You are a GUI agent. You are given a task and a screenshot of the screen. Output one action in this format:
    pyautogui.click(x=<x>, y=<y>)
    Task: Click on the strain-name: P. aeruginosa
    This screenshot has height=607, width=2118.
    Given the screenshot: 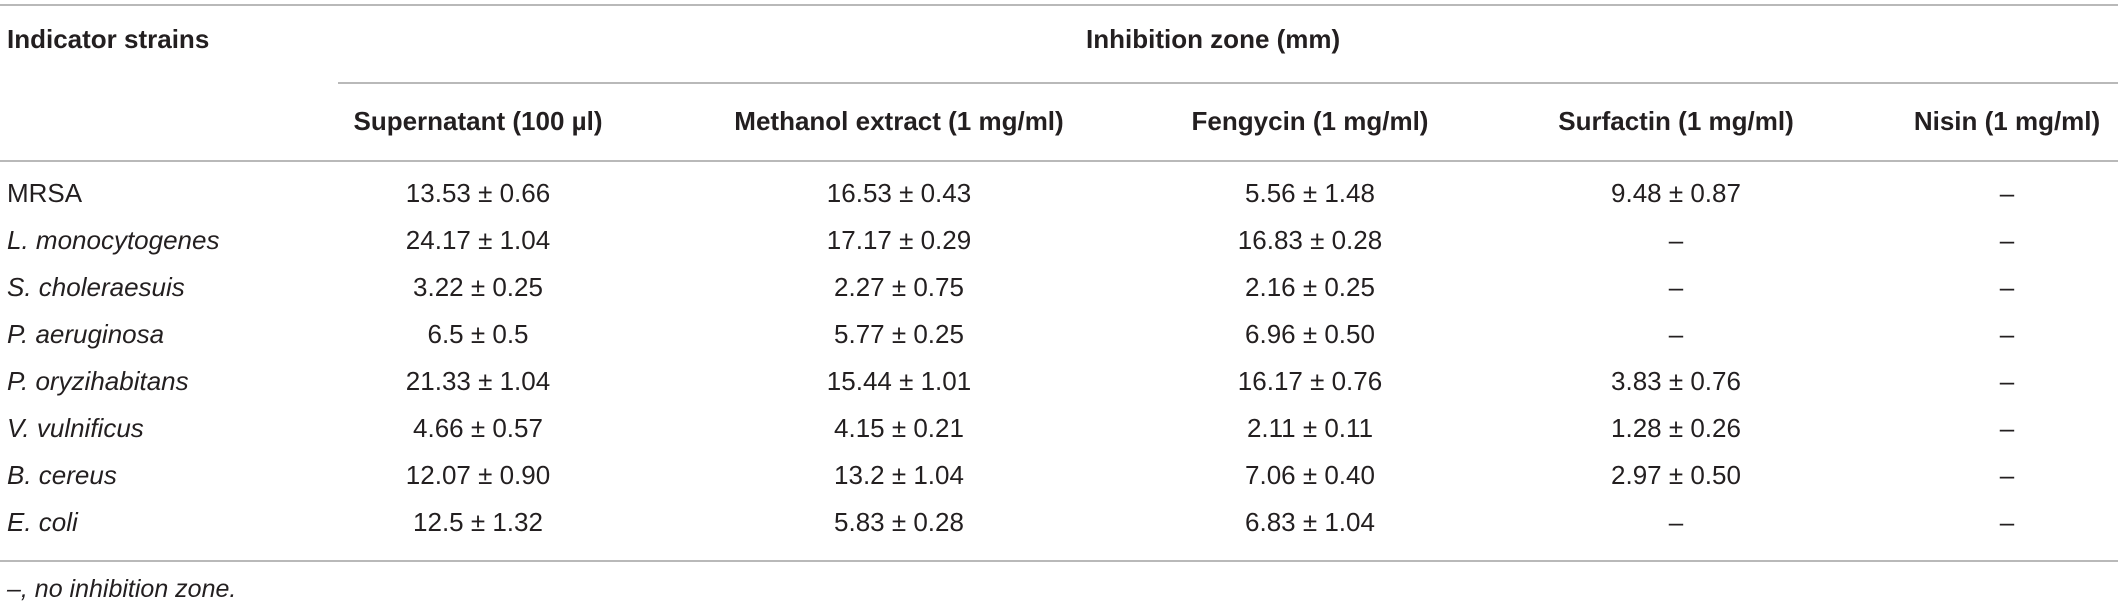 What is the action you would take?
    pyautogui.click(x=86, y=334)
    